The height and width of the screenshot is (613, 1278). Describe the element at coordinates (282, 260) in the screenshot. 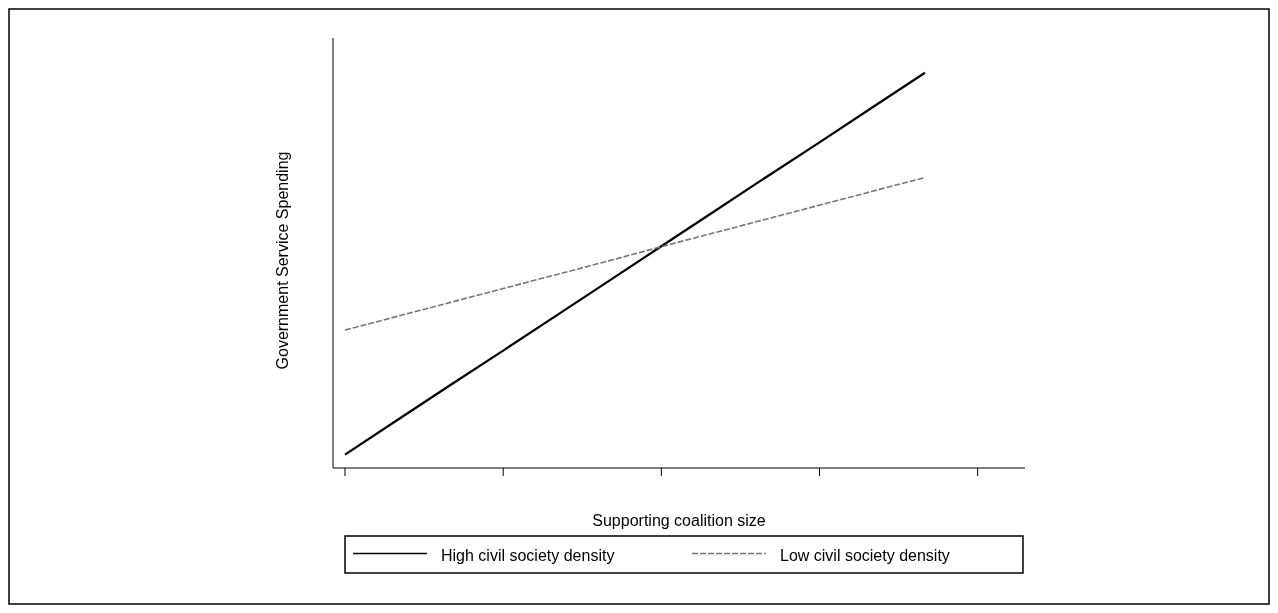

I see `y-axis-title: Government Service Spending` at that location.